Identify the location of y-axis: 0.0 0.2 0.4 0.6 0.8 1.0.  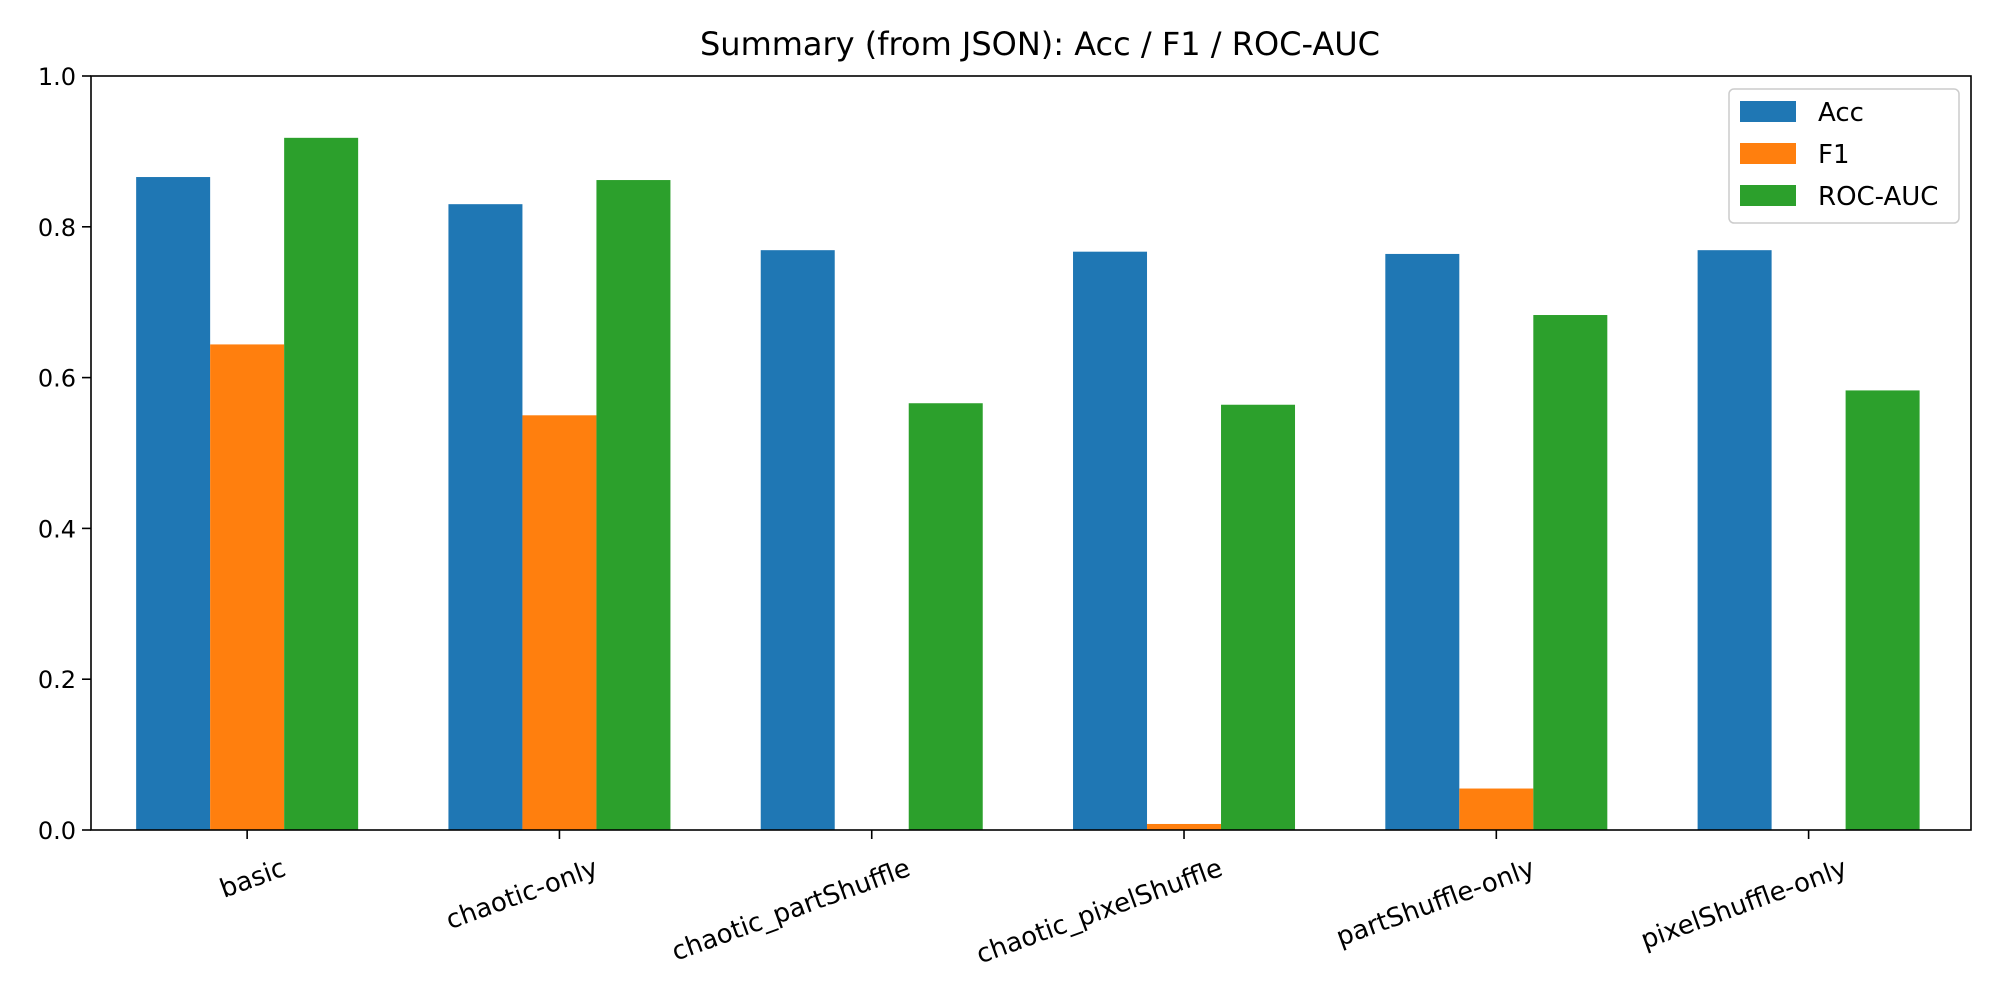
(64, 454).